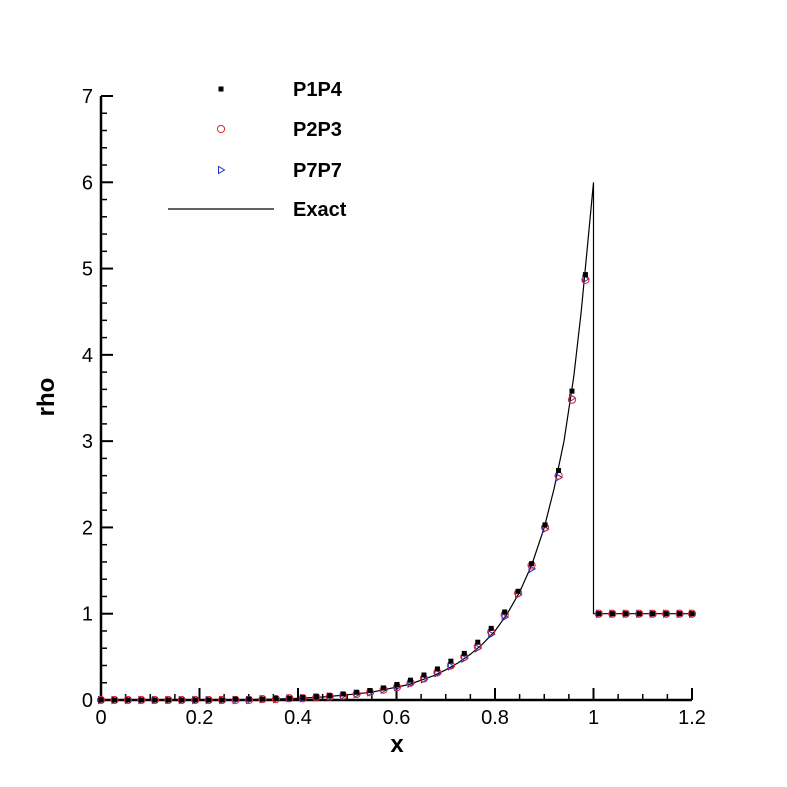 This screenshot has height=787, width=787. What do you see at coordinates (397, 718) in the screenshot?
I see `x-tick-label: 0.6` at bounding box center [397, 718].